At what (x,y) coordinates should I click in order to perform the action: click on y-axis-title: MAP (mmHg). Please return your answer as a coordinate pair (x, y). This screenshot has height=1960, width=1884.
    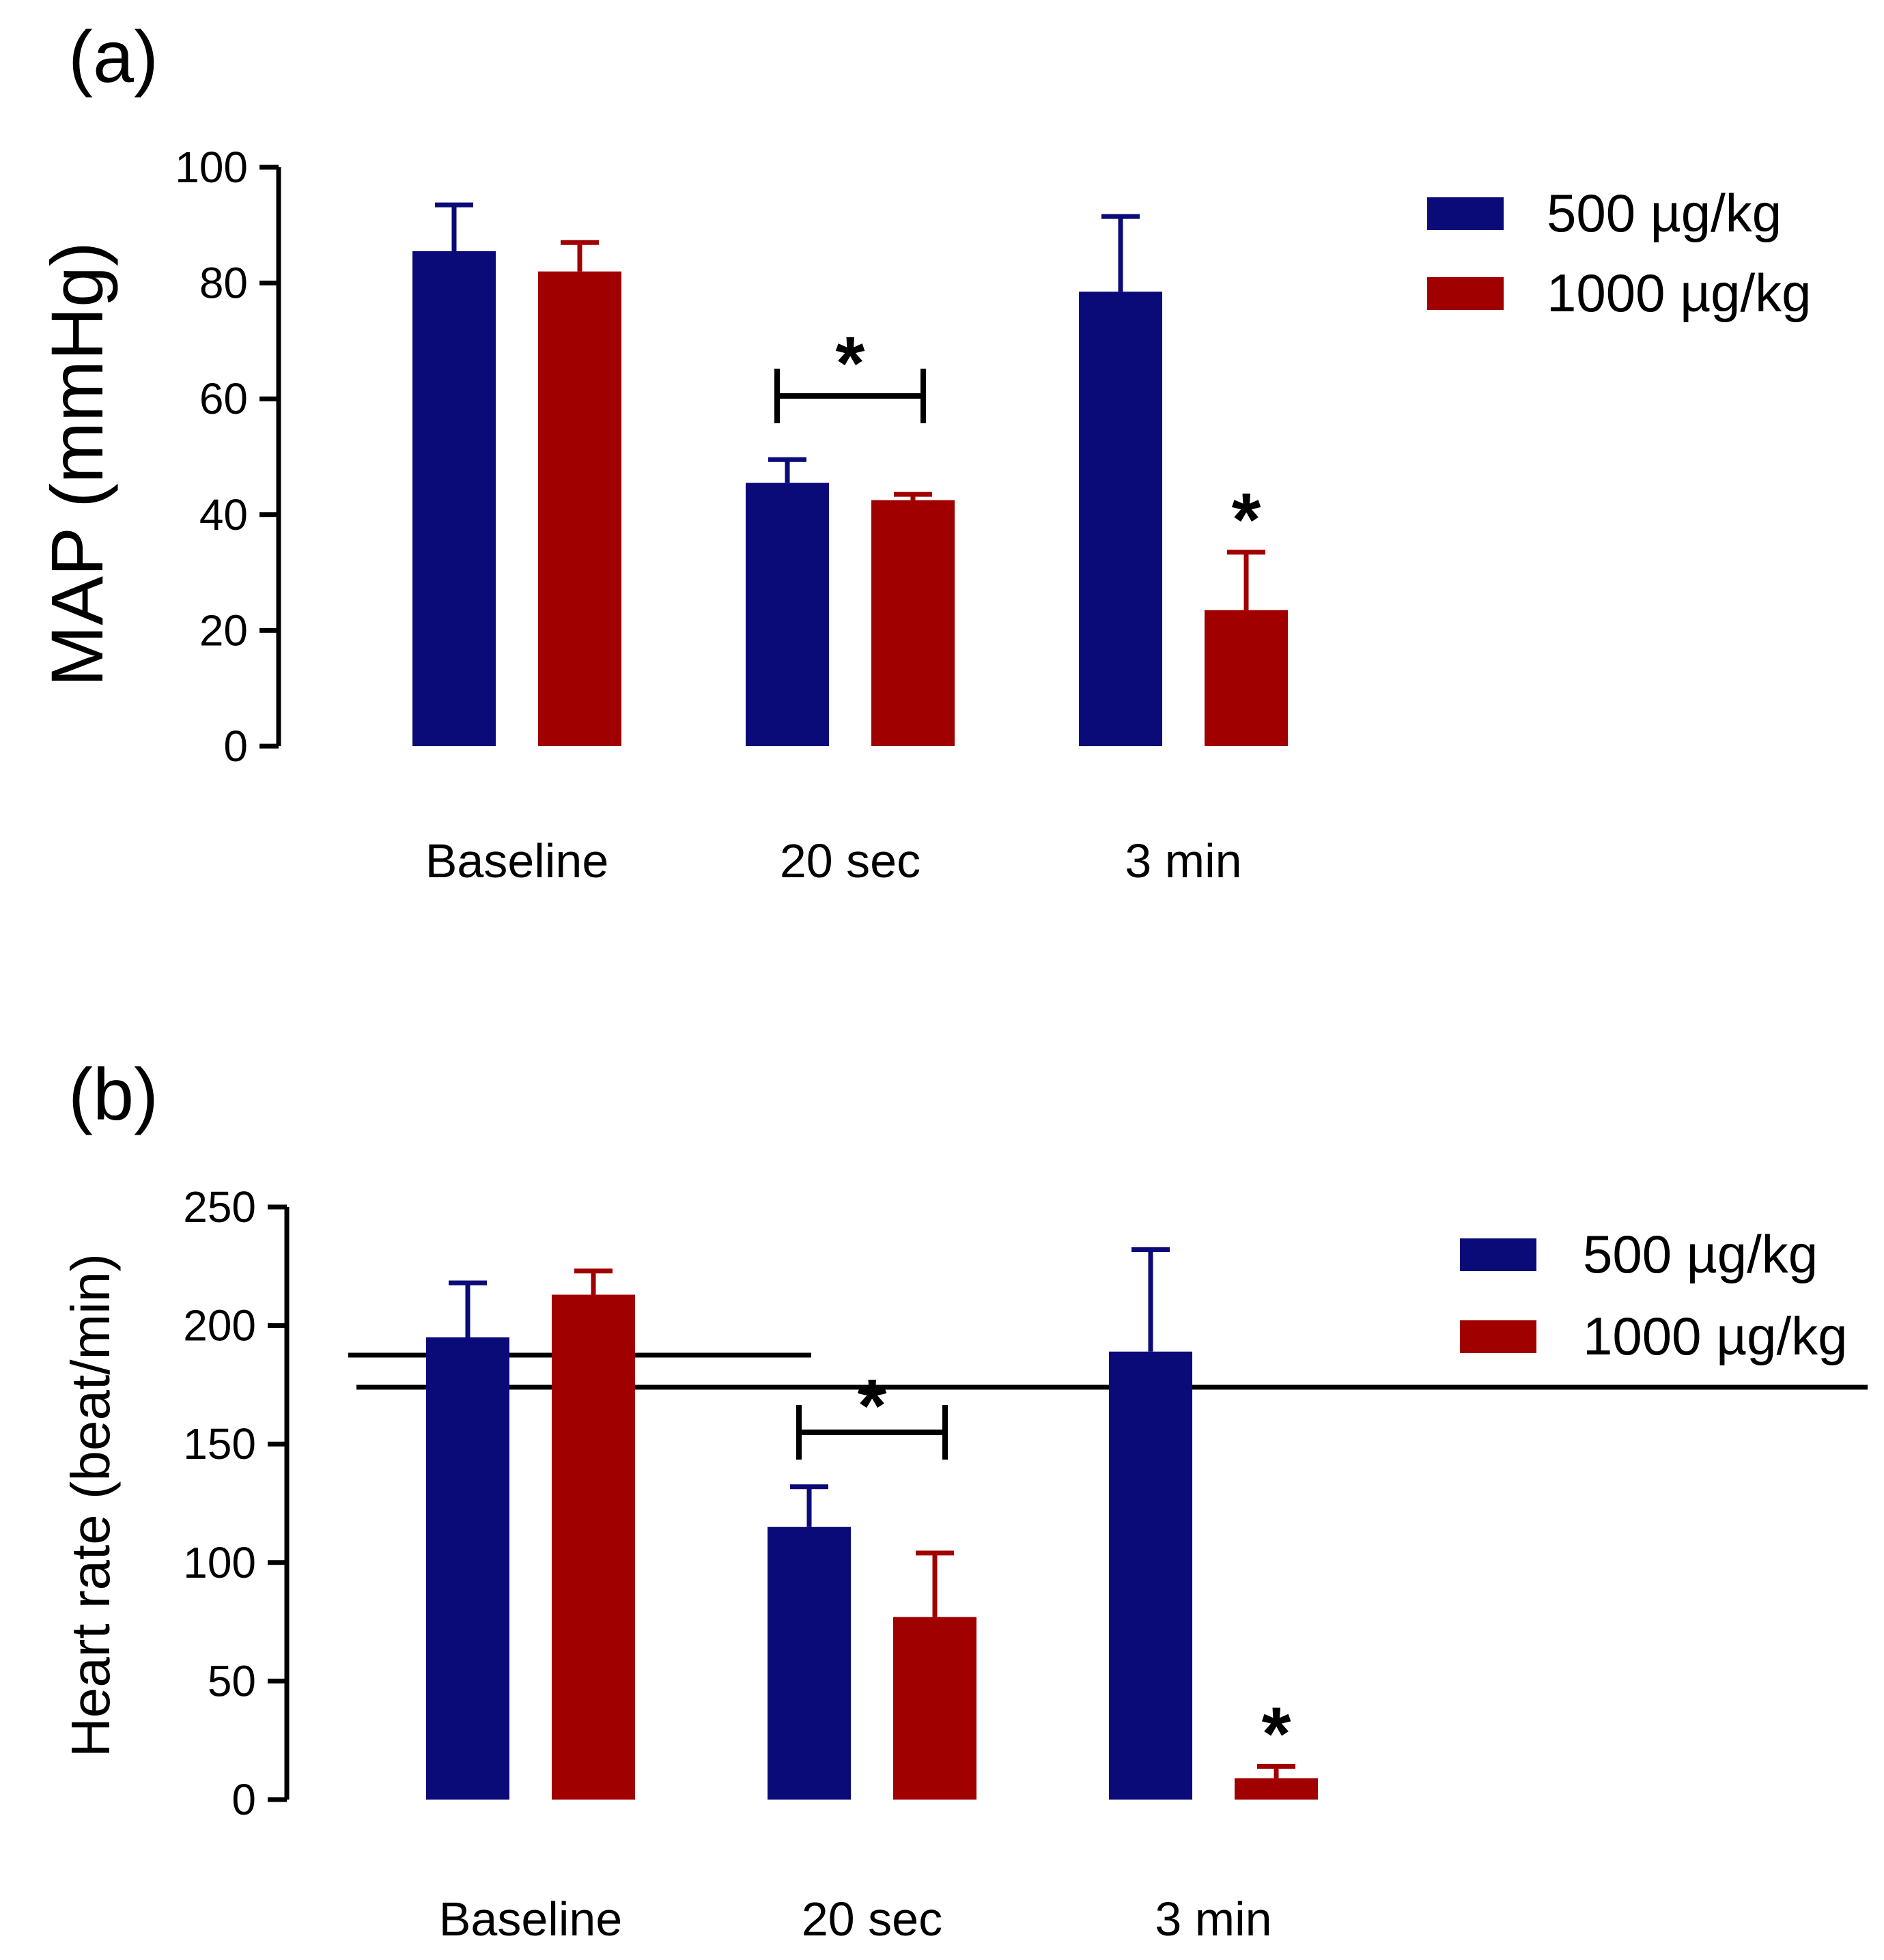
    Looking at the image, I should click on (77, 464).